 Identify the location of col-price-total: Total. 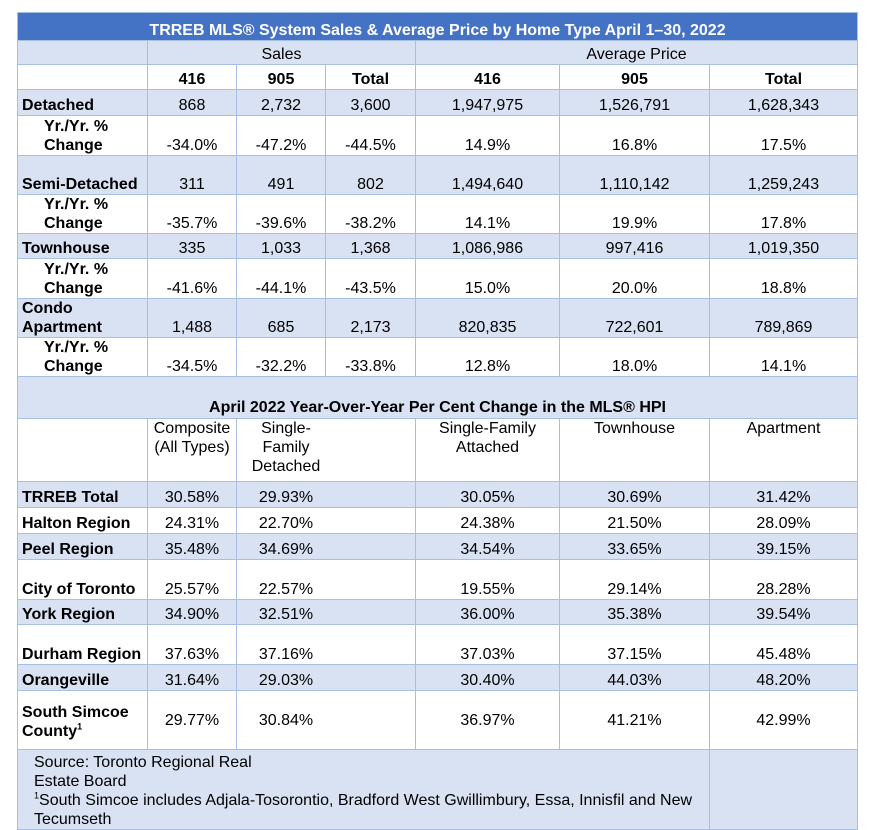
(783, 77).